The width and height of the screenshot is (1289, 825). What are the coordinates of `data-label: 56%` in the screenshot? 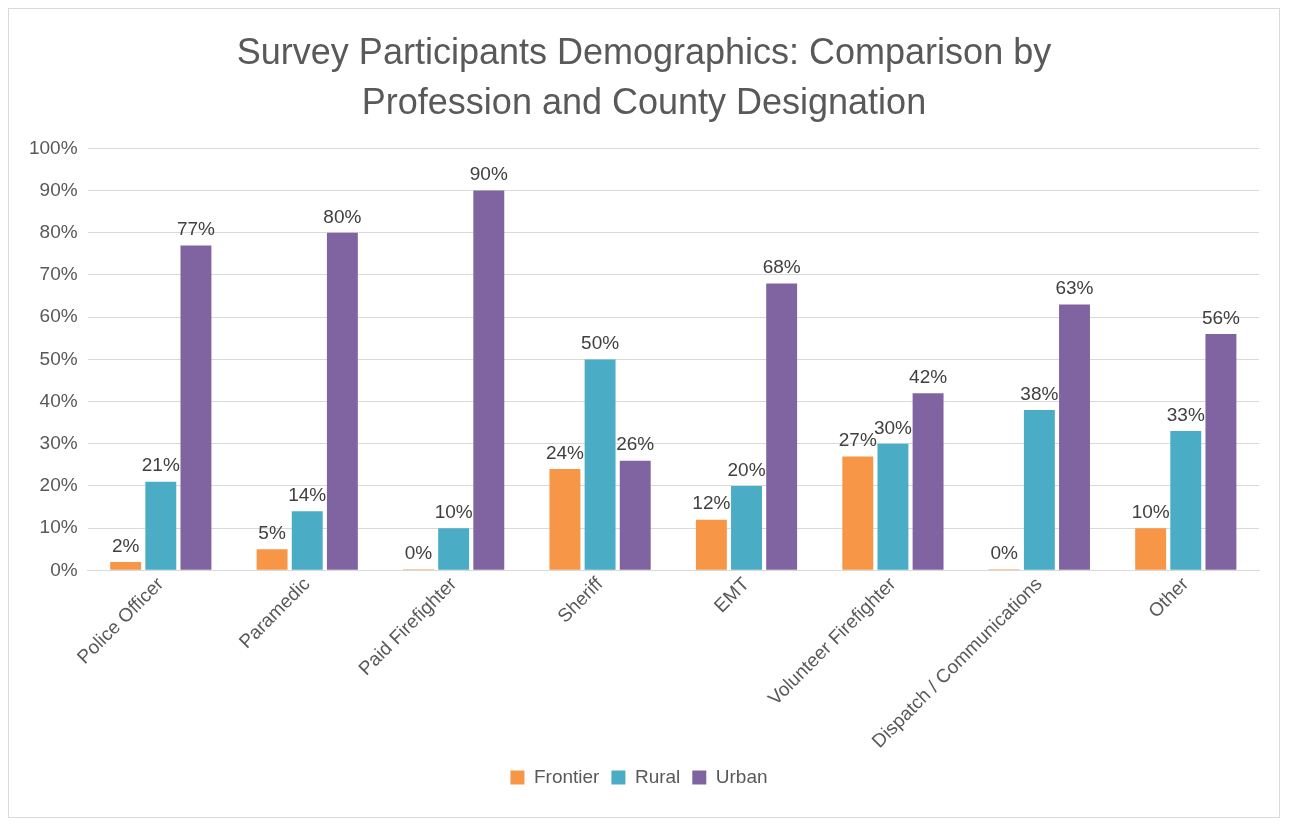 It's located at (1221, 317).